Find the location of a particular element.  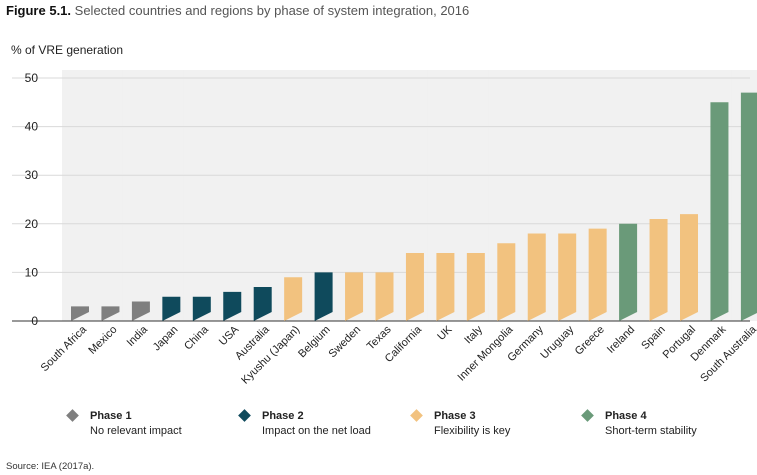

legend-phase-3-desc: Flexibility is key is located at coordinates (472, 431).